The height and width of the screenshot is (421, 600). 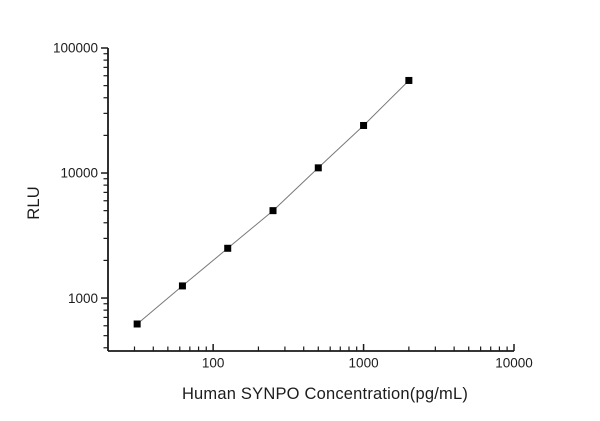 I want to click on x-tick-label: 10000, so click(x=514, y=363).